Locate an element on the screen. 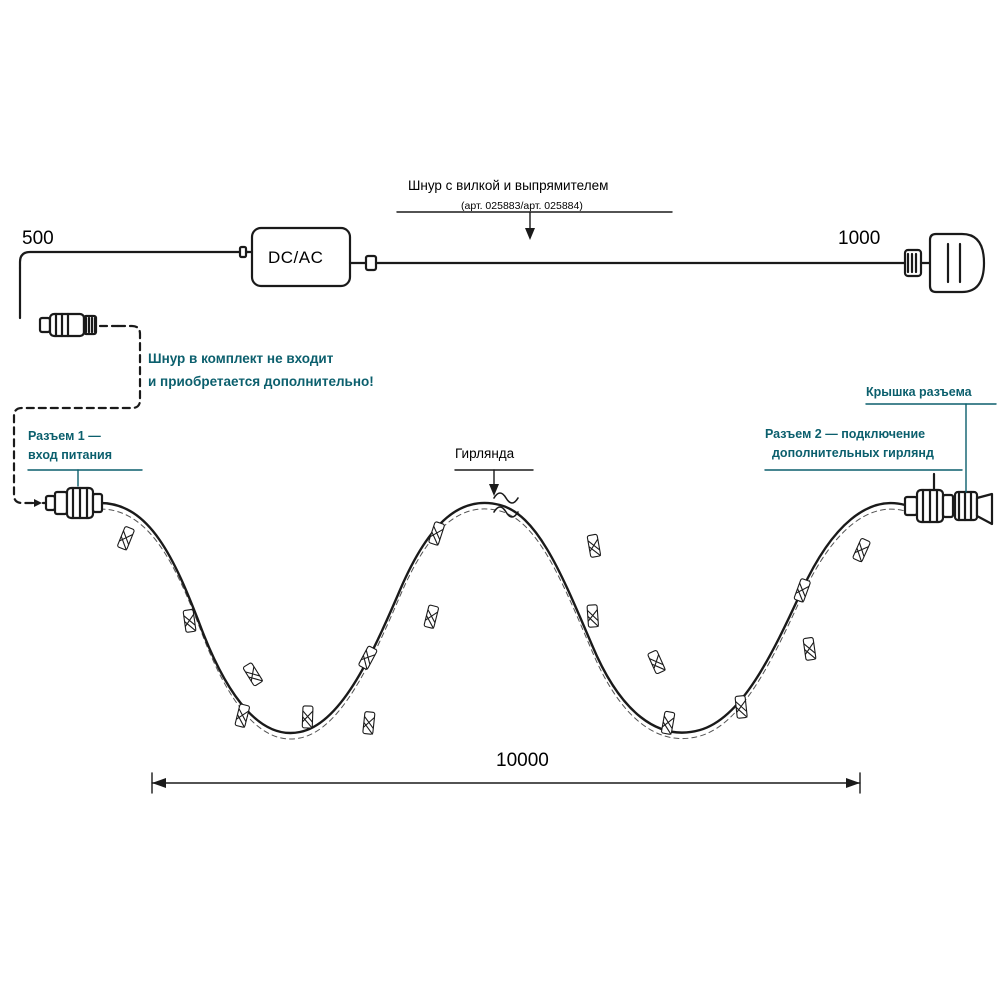  barrel-connector-icon-top is located at coordinates (68, 325).